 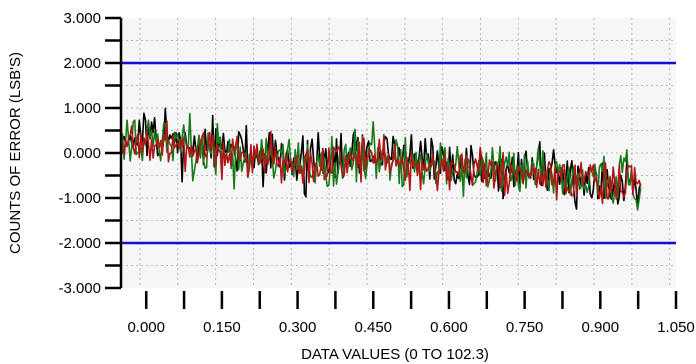 What do you see at coordinates (15, 153) in the screenshot?
I see `y-axis-title: COUNTS OF ERROR (LSB'S)` at bounding box center [15, 153].